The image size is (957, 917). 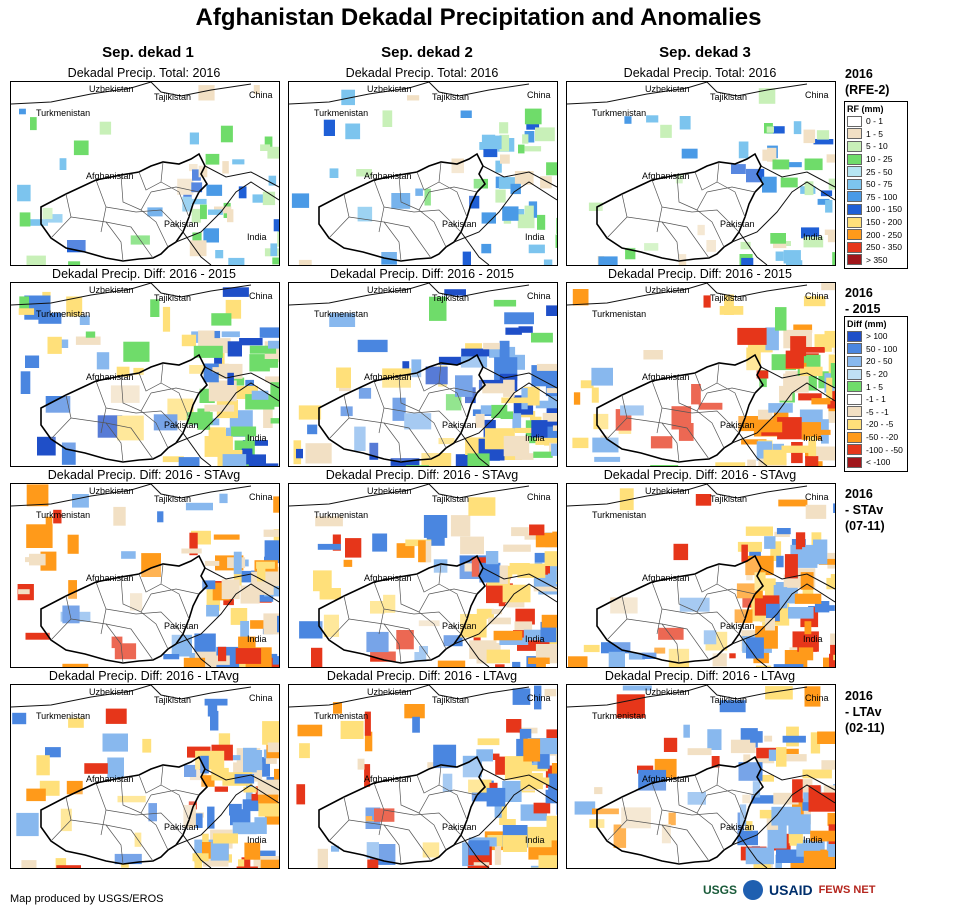 What do you see at coordinates (619, 113) in the screenshot?
I see `country-label-turkmenistan: Turkmenistan` at bounding box center [619, 113].